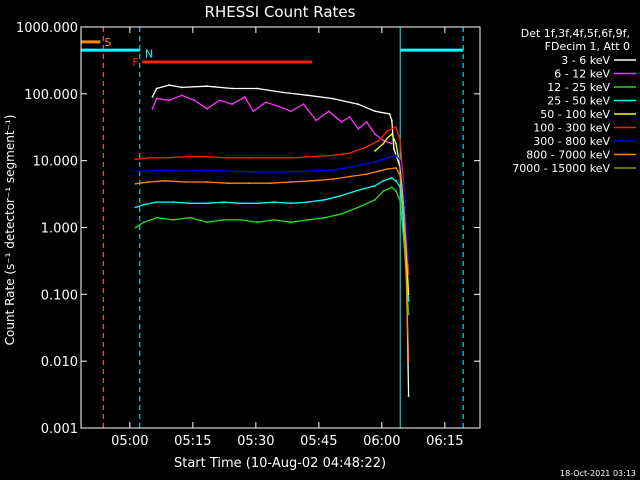 The image size is (640, 480). What do you see at coordinates (135, 62) in the screenshot?
I see `annotation-label-F: F` at bounding box center [135, 62].